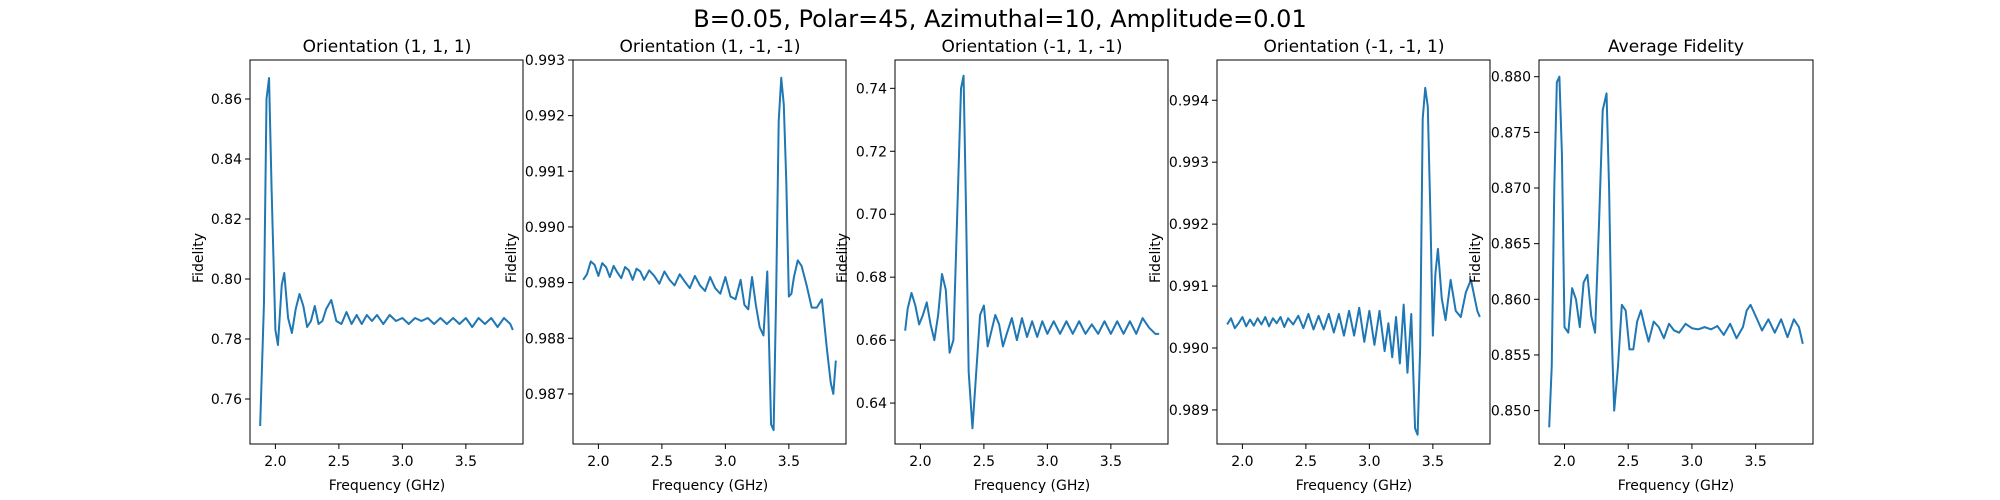 The height and width of the screenshot is (500, 2000). I want to click on subplot-3-ytick-label: 0.74, so click(871, 89).